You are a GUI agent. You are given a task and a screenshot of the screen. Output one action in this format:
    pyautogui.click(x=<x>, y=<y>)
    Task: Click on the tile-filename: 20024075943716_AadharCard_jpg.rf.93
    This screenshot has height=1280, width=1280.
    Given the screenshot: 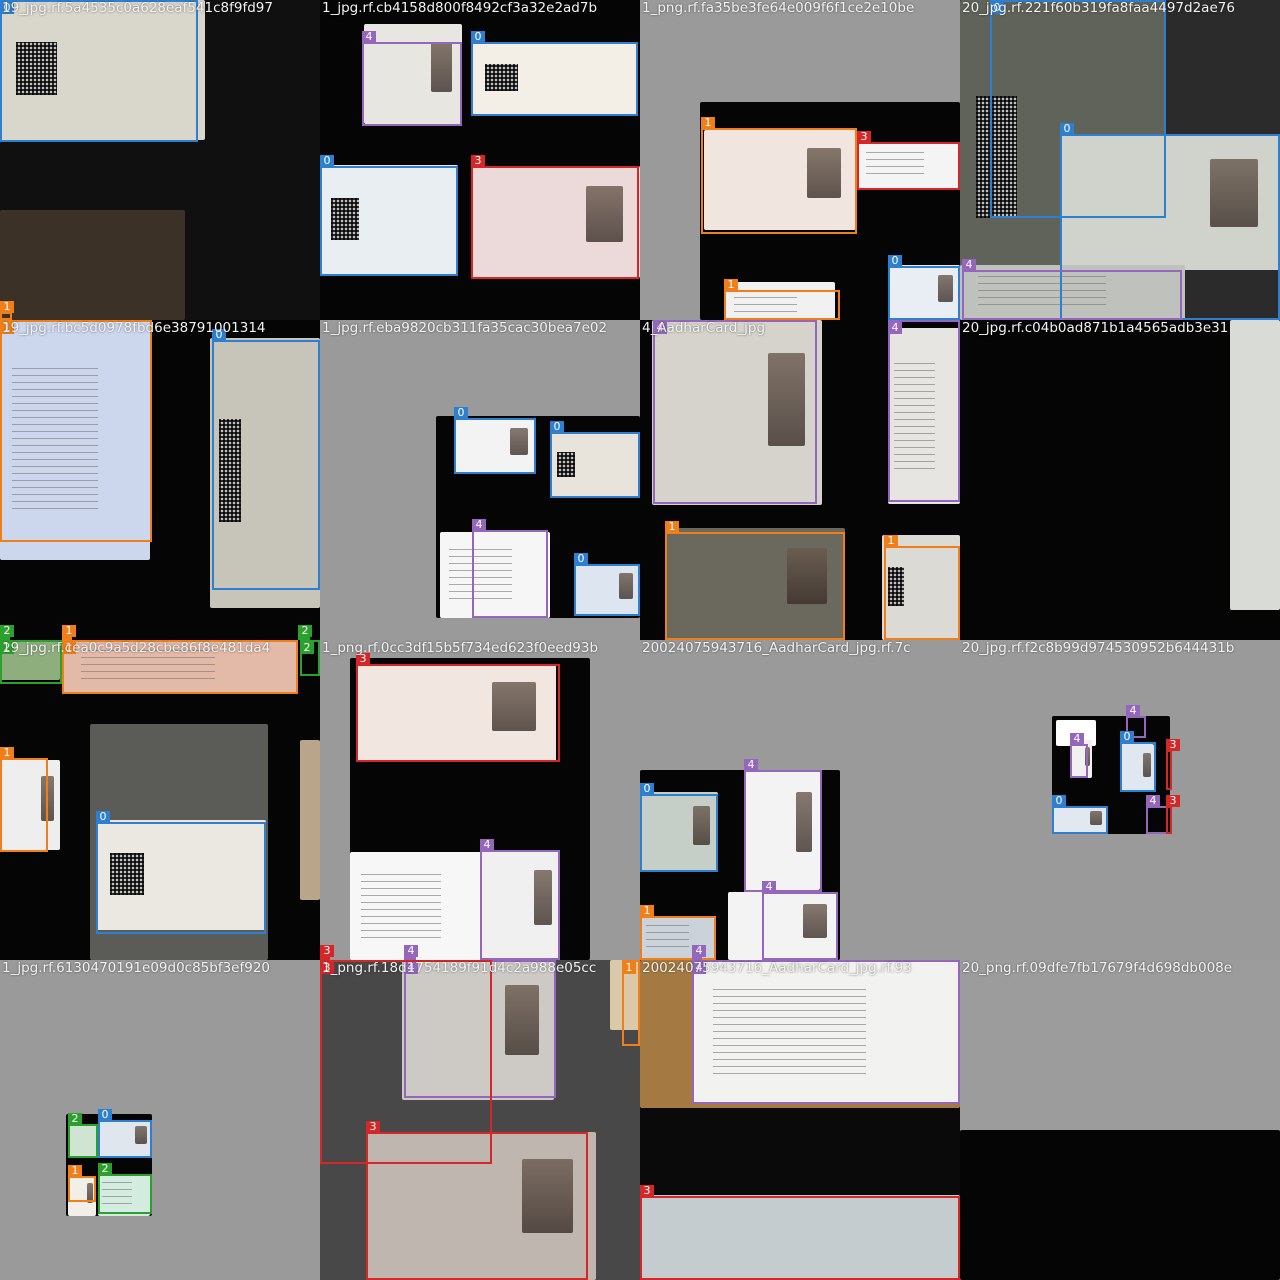 What is the action you would take?
    pyautogui.click(x=777, y=968)
    